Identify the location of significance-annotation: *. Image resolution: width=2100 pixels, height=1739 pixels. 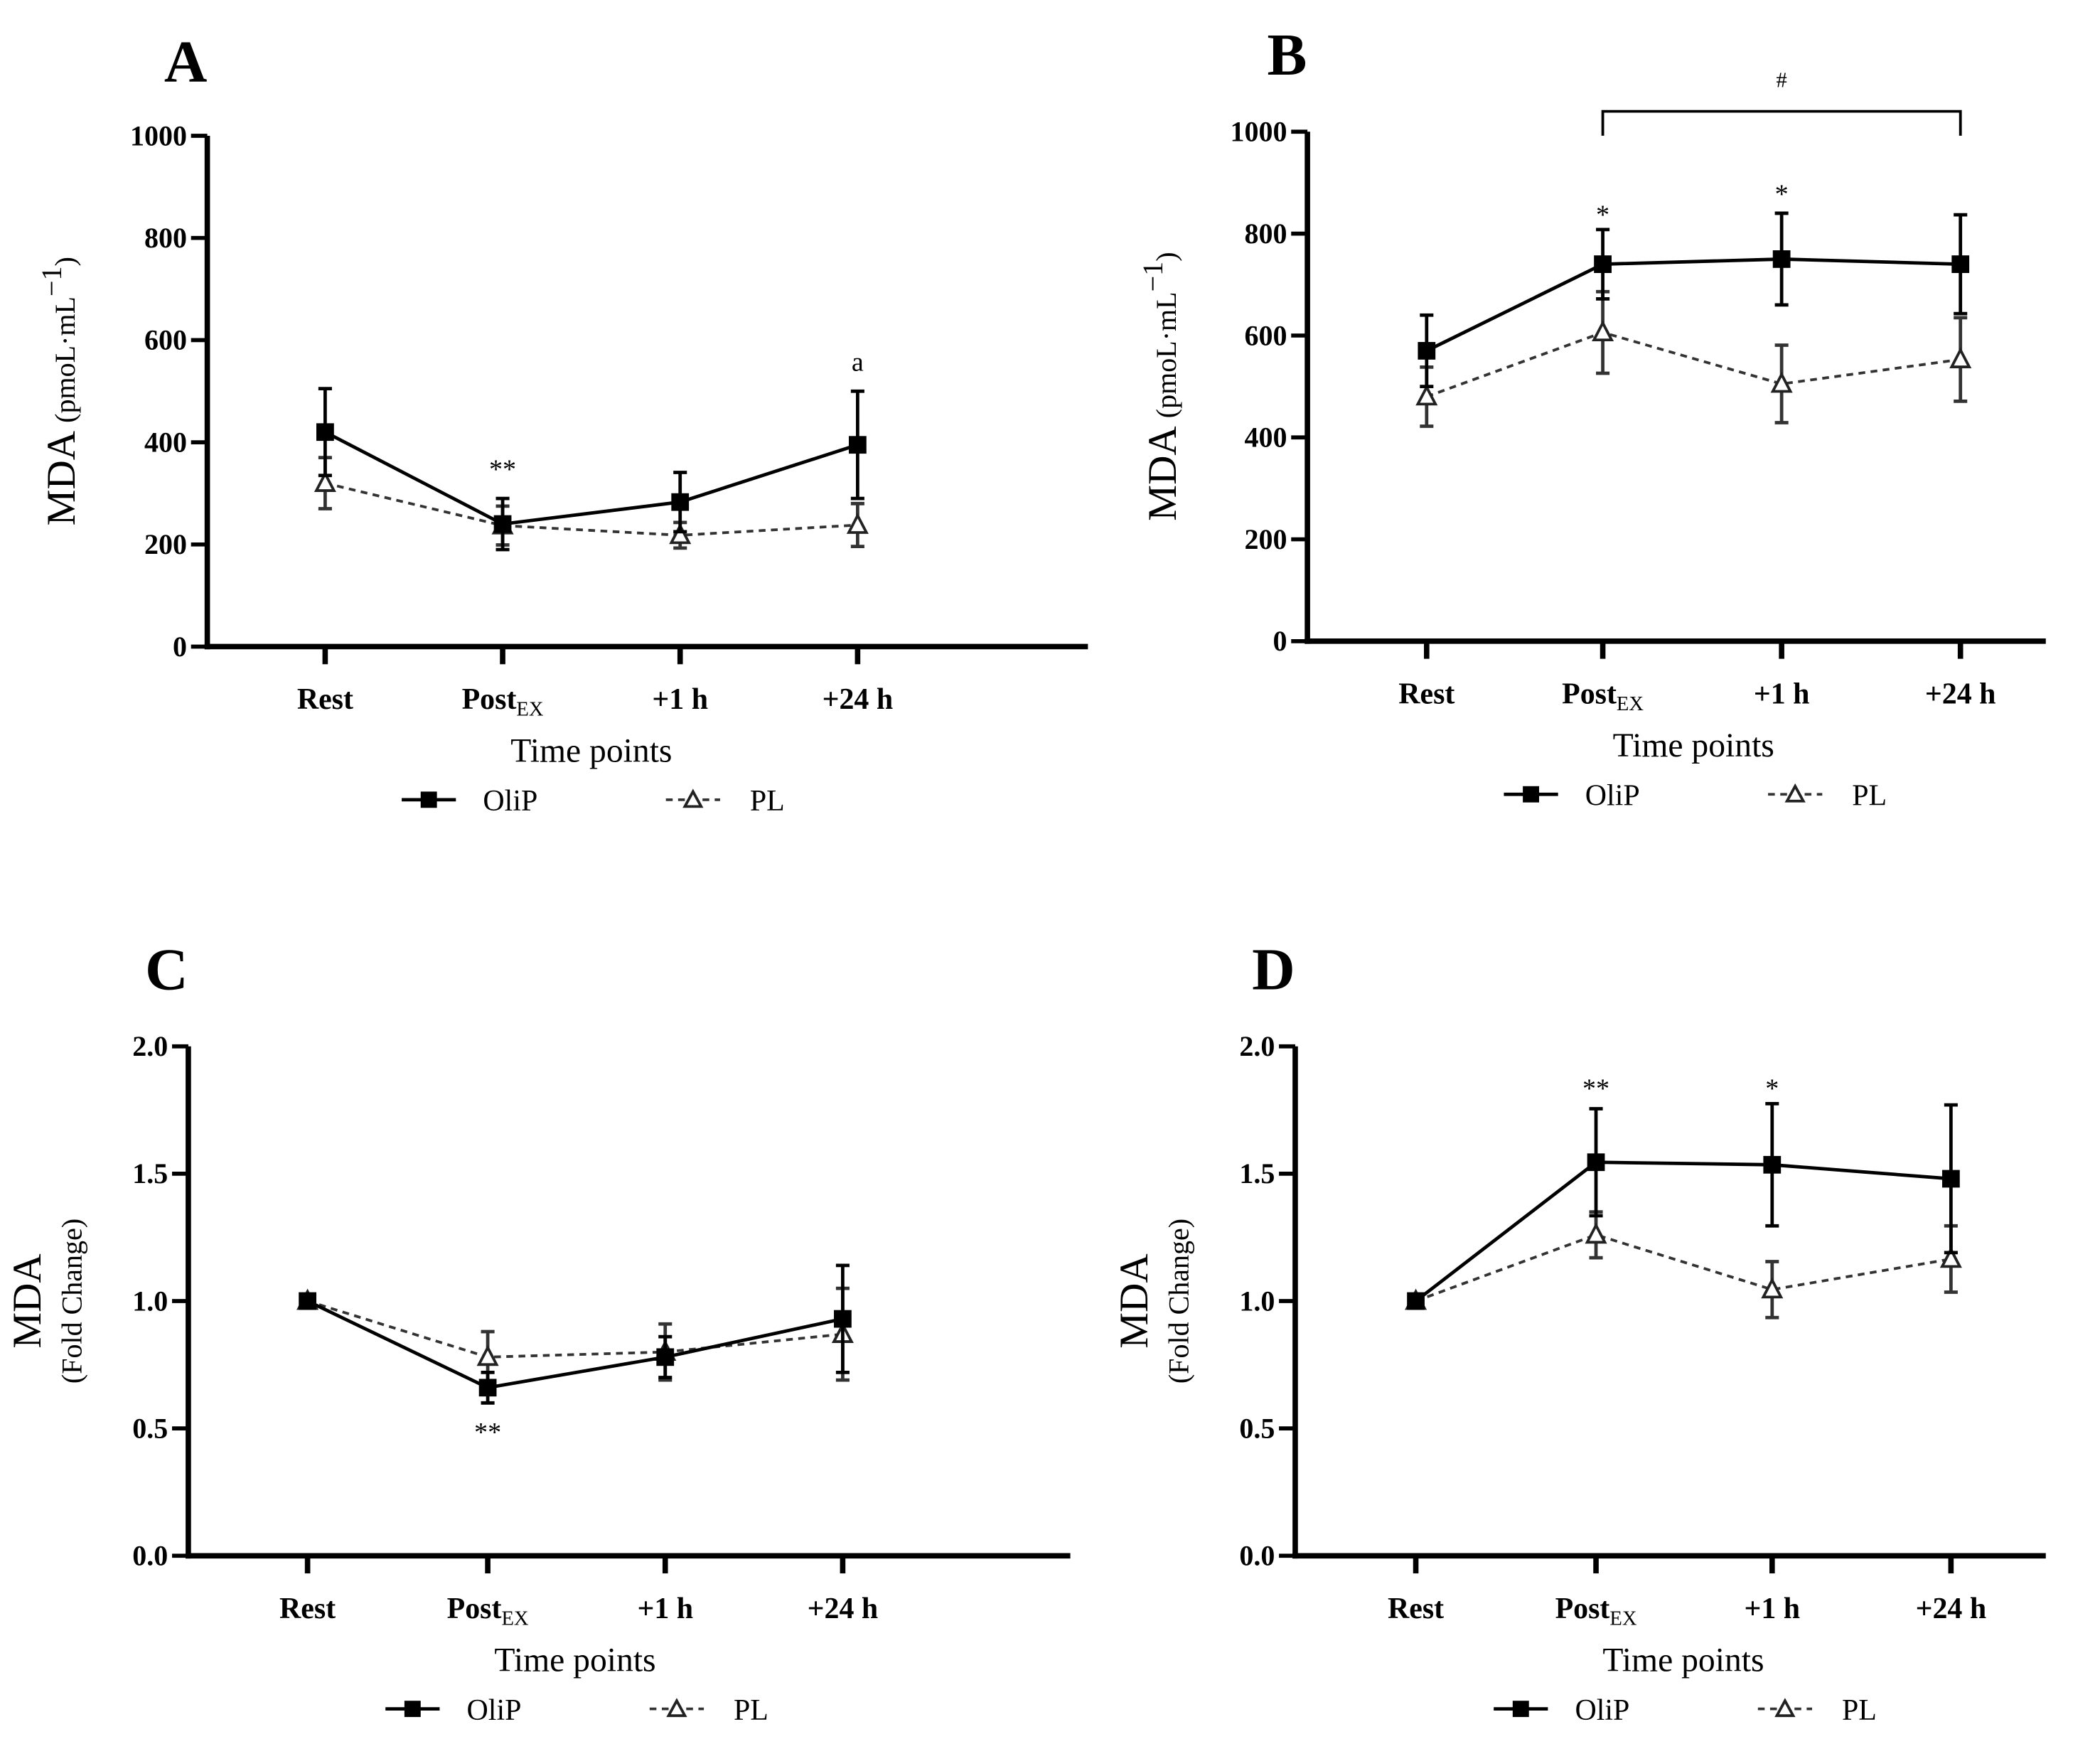
(1782, 195).